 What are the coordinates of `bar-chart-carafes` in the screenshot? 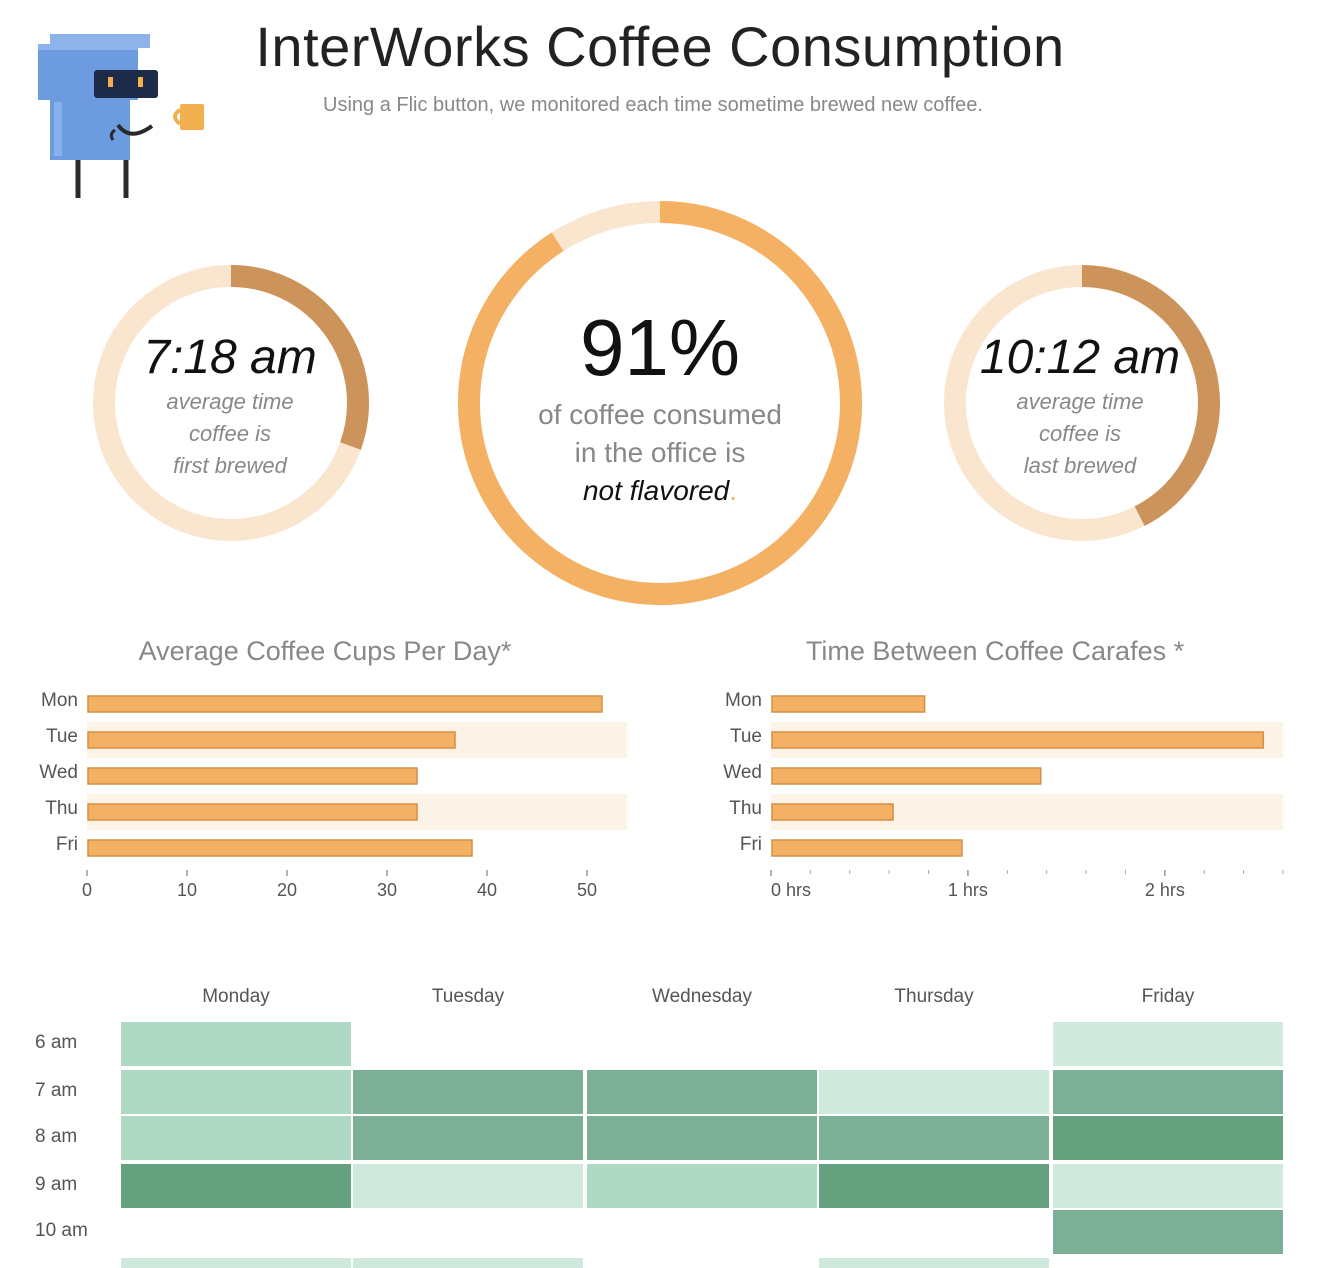 It's located at (1027, 785).